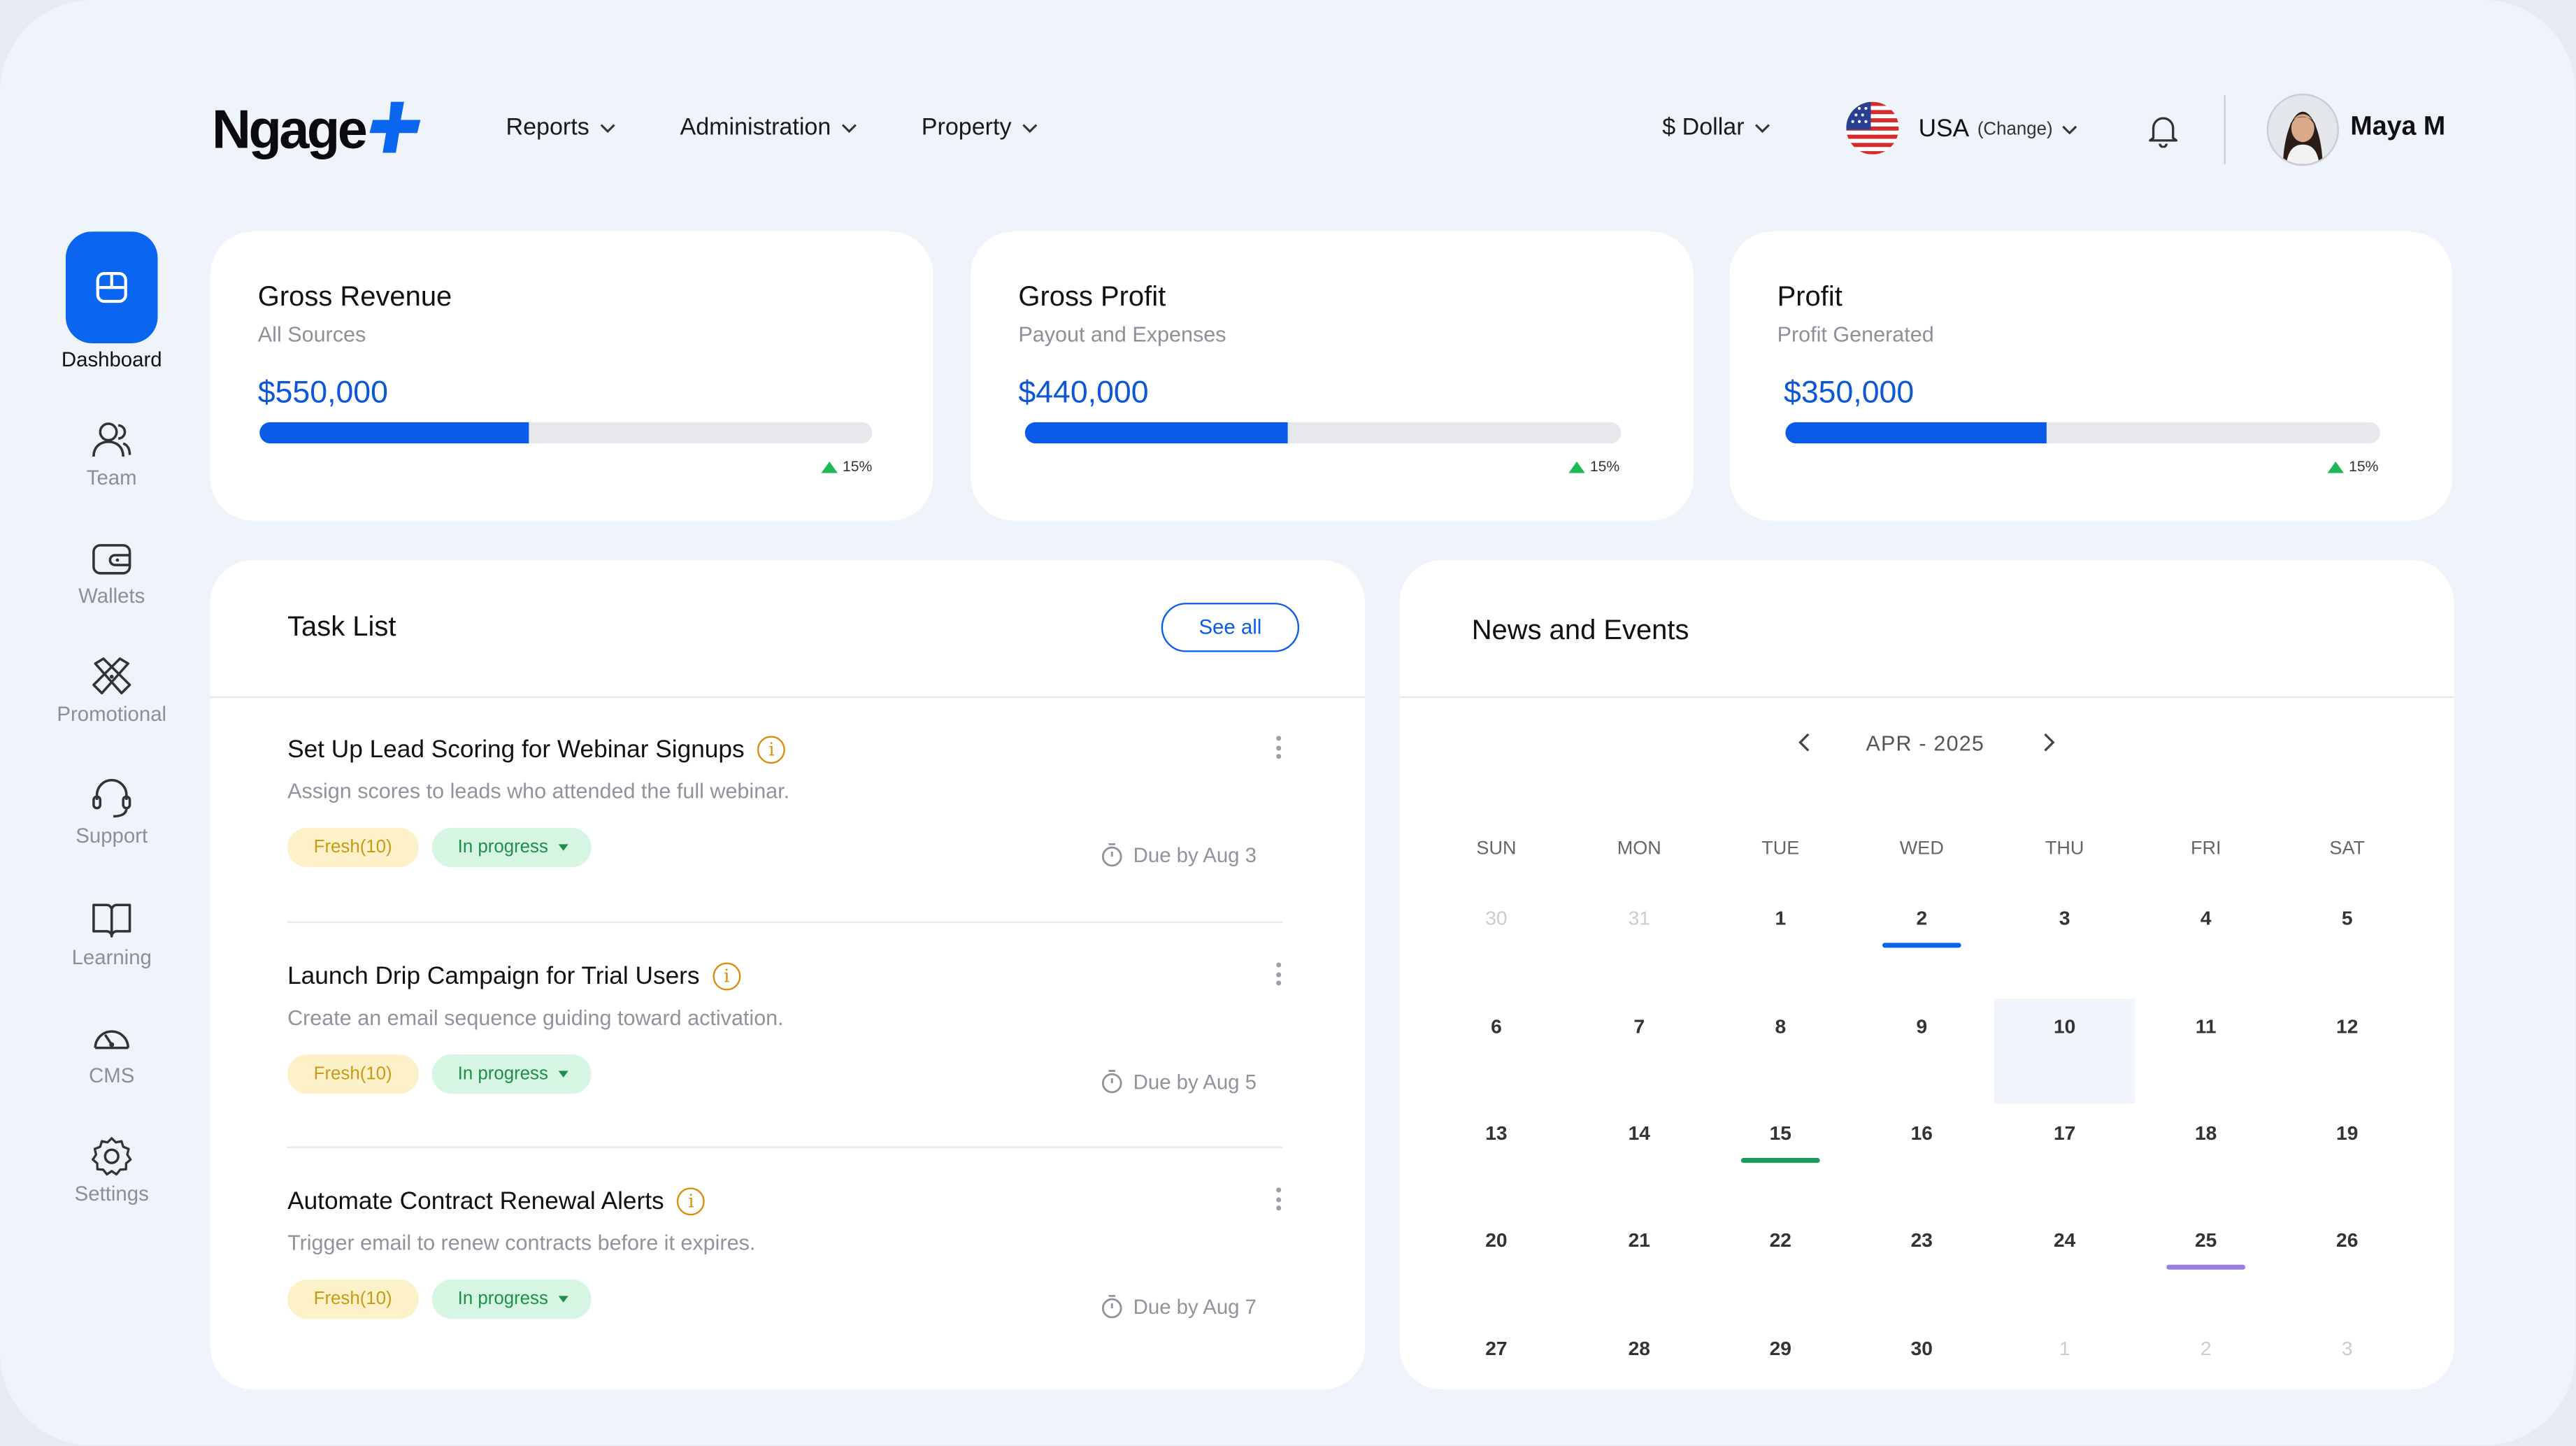 This screenshot has width=2576, height=1446. What do you see at coordinates (1921, 945) in the screenshot?
I see `event-indicator` at bounding box center [1921, 945].